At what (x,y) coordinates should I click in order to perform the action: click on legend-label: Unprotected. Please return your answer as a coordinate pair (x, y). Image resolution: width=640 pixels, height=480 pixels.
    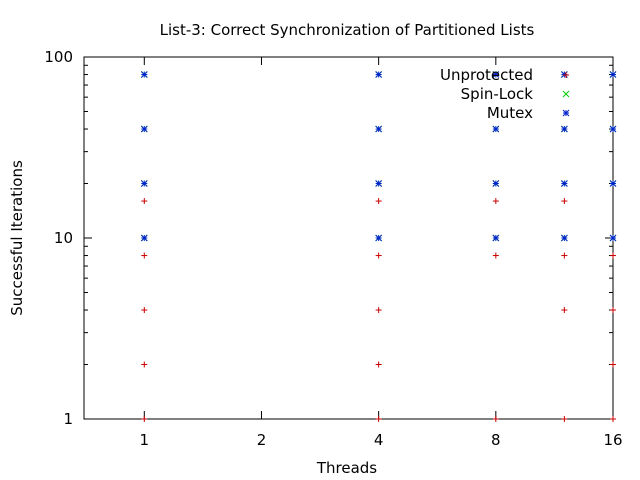
    Looking at the image, I should click on (486, 75).